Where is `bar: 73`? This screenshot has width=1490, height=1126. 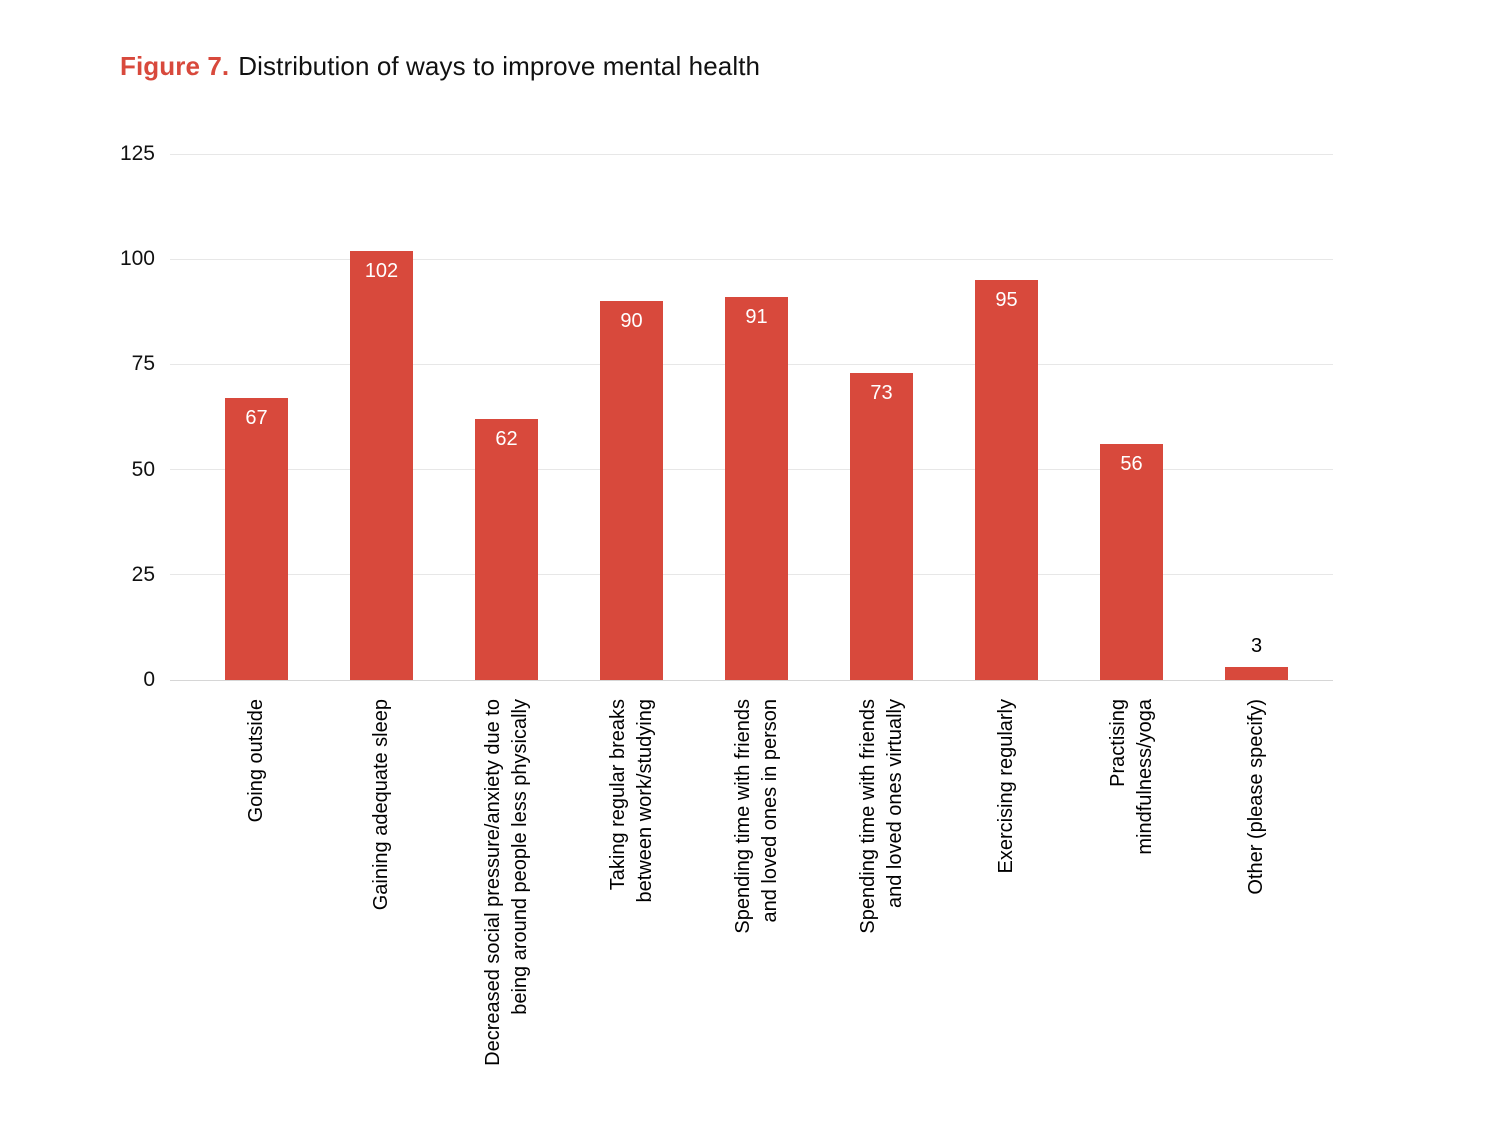
bar: 73 is located at coordinates (881, 526).